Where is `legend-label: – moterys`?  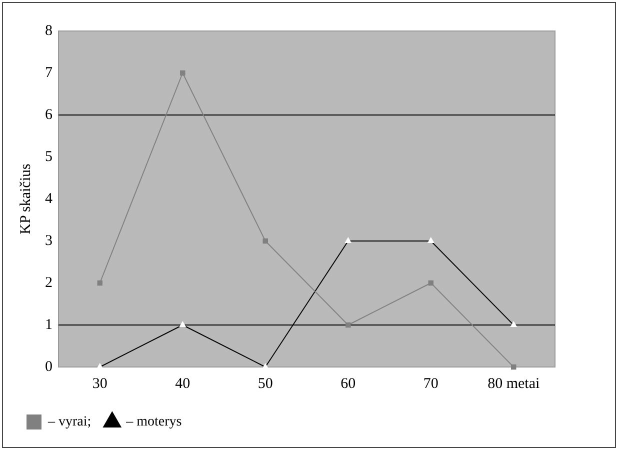
legend-label: – moterys is located at coordinates (153, 422).